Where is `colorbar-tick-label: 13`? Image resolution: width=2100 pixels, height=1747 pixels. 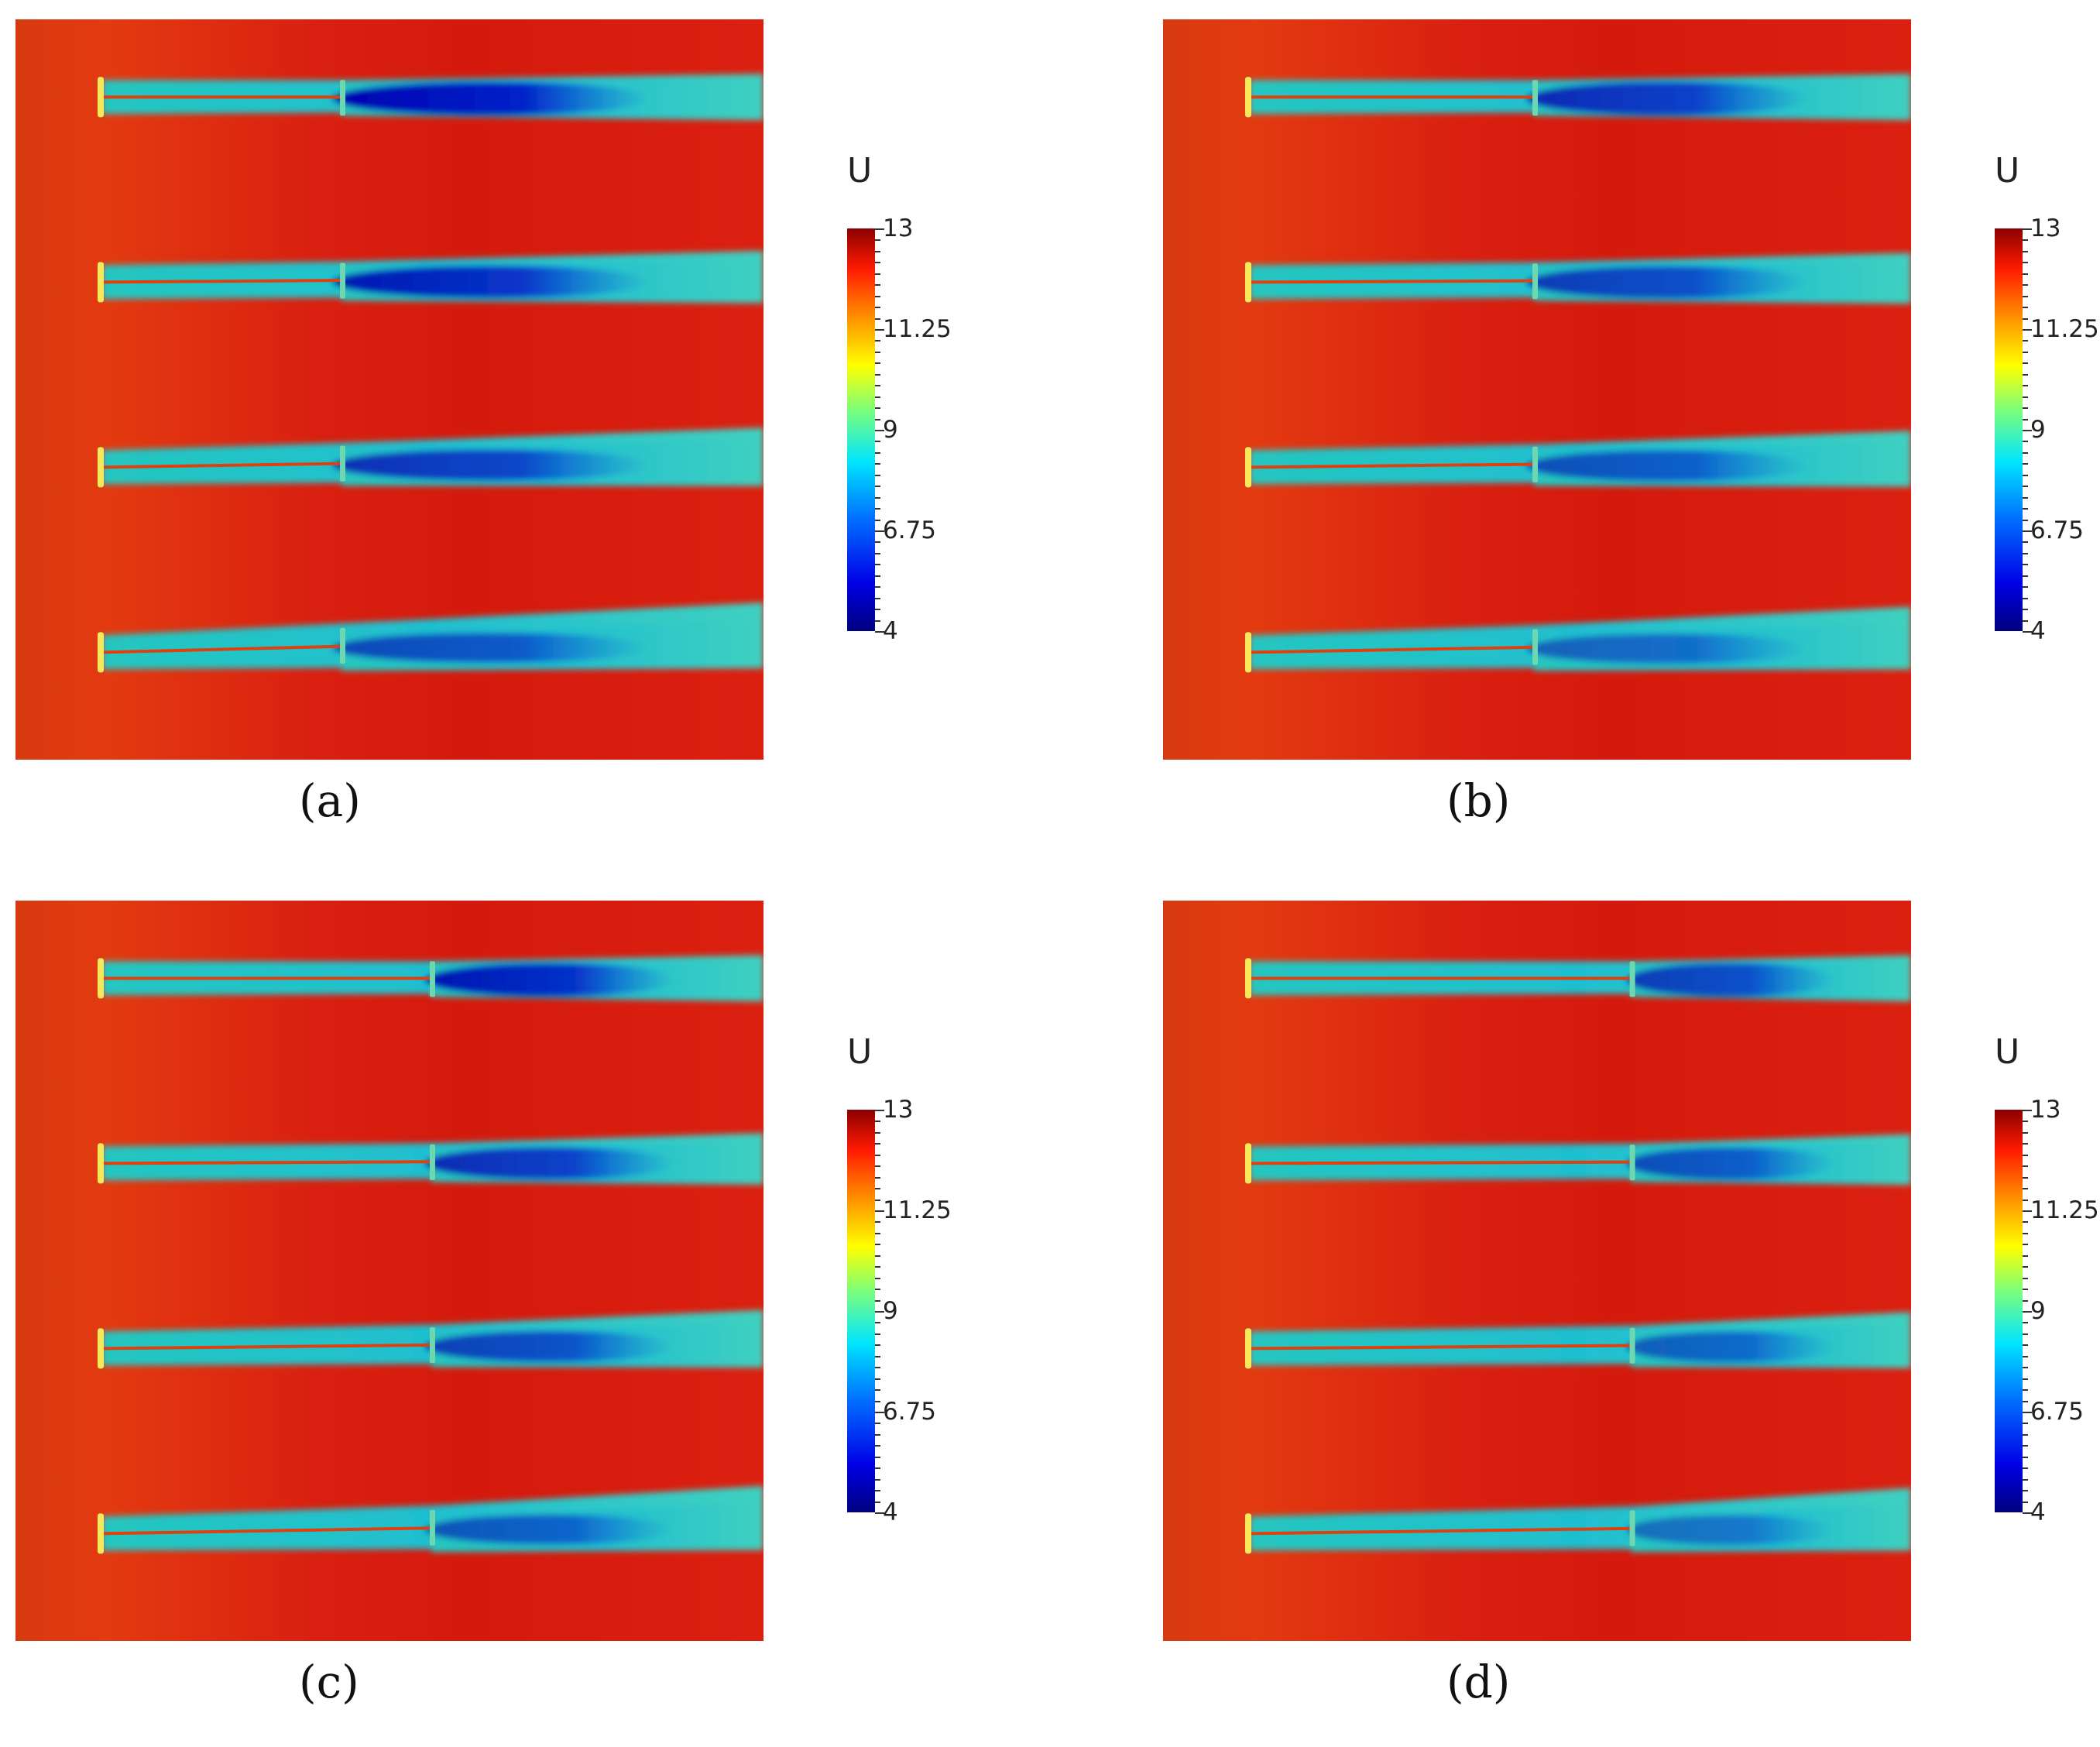
colorbar-tick-label: 13 is located at coordinates (2045, 228).